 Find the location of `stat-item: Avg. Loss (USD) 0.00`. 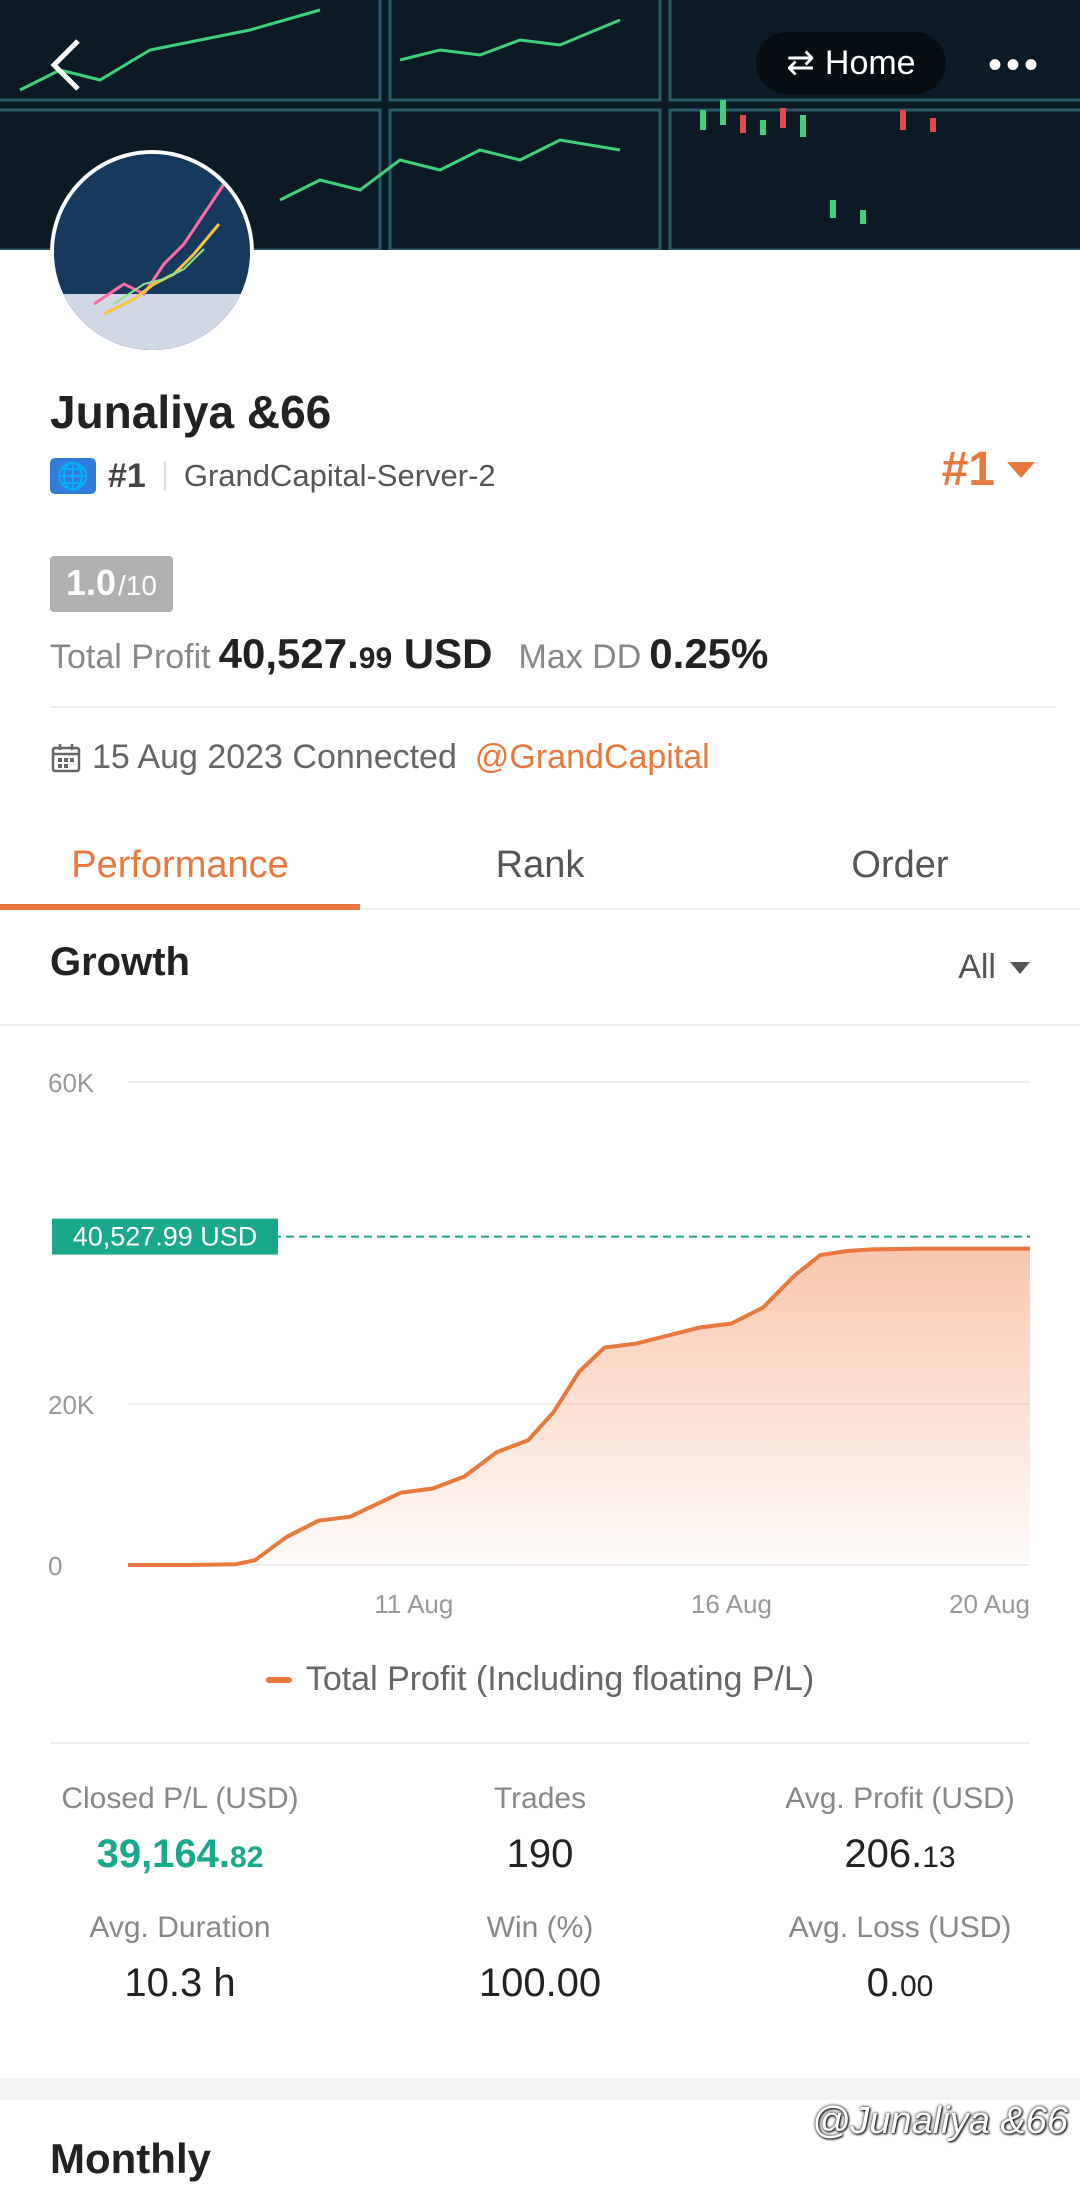

stat-item: Avg. Loss (USD) 0.00 is located at coordinates (900, 1958).